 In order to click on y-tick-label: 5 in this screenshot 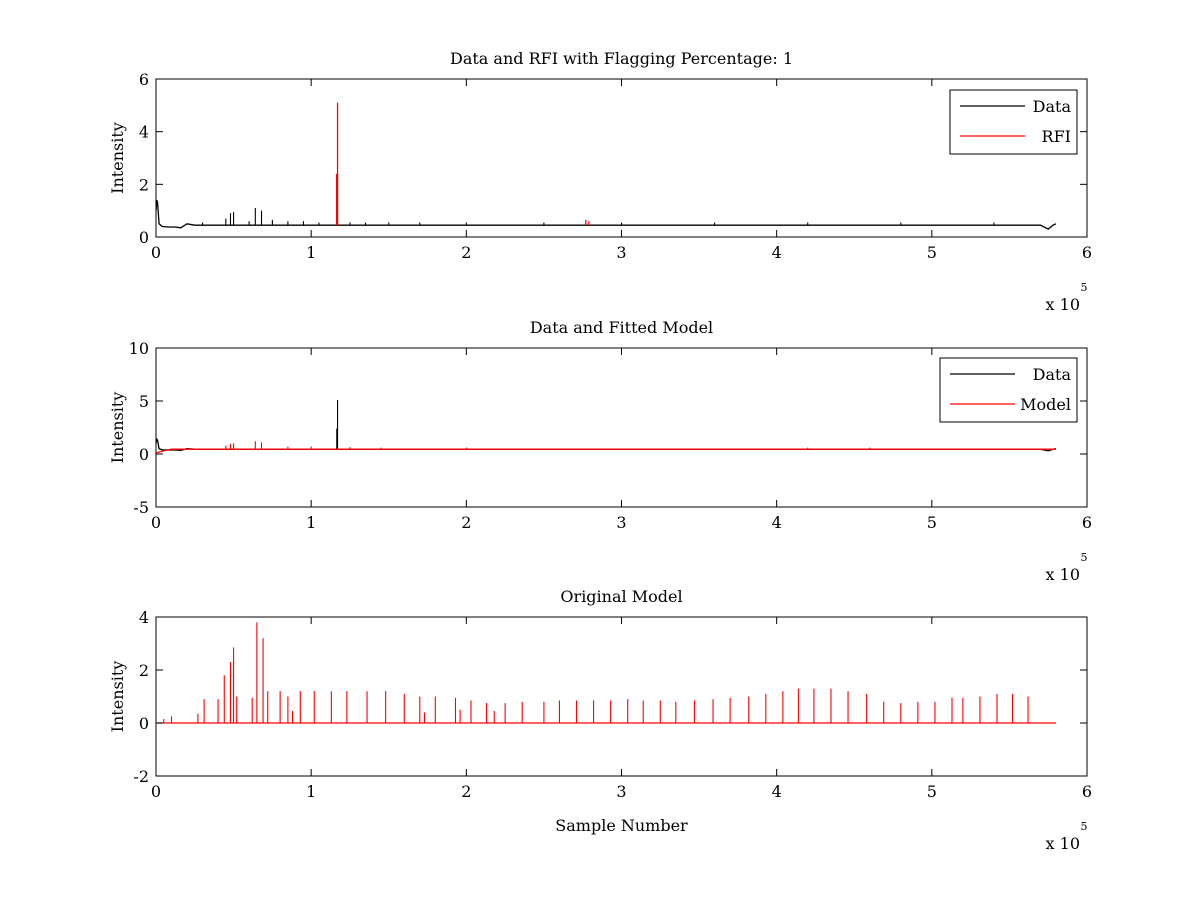, I will do `click(144, 401)`.